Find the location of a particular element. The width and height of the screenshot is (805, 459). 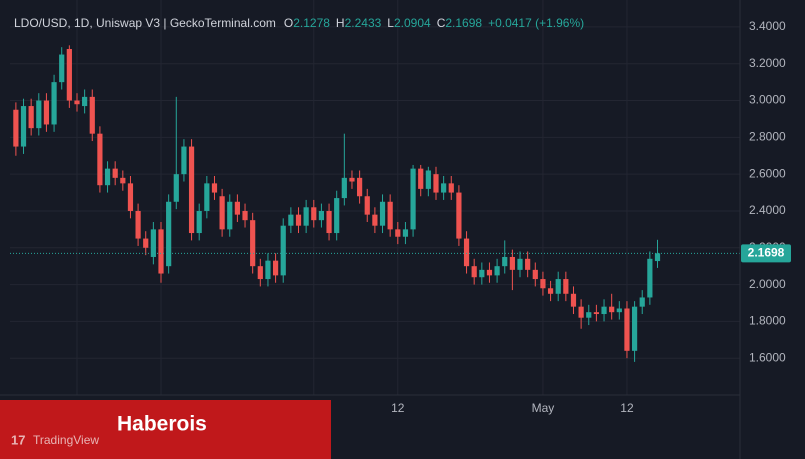

y-tick-label: 2.6000 is located at coordinates (767, 173).